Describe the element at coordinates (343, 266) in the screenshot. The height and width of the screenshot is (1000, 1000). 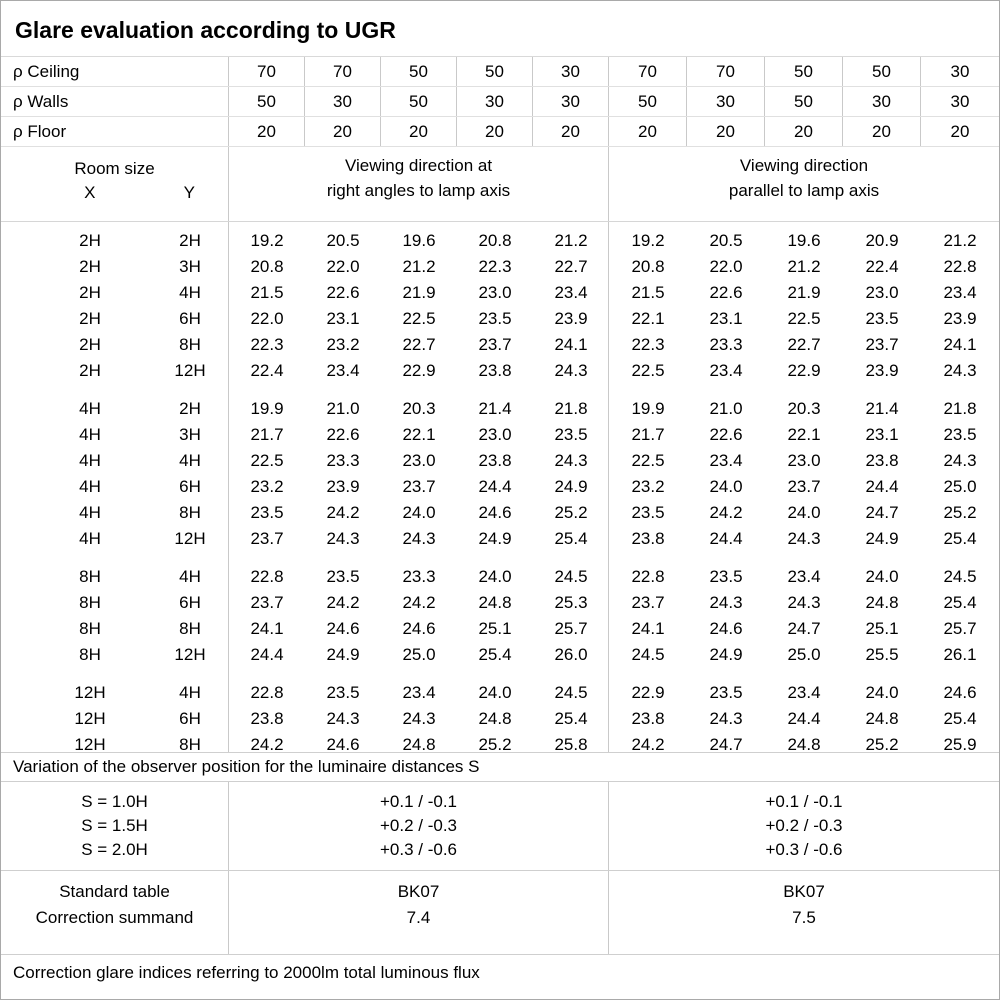
I see `ugr-value: 22.0` at that location.